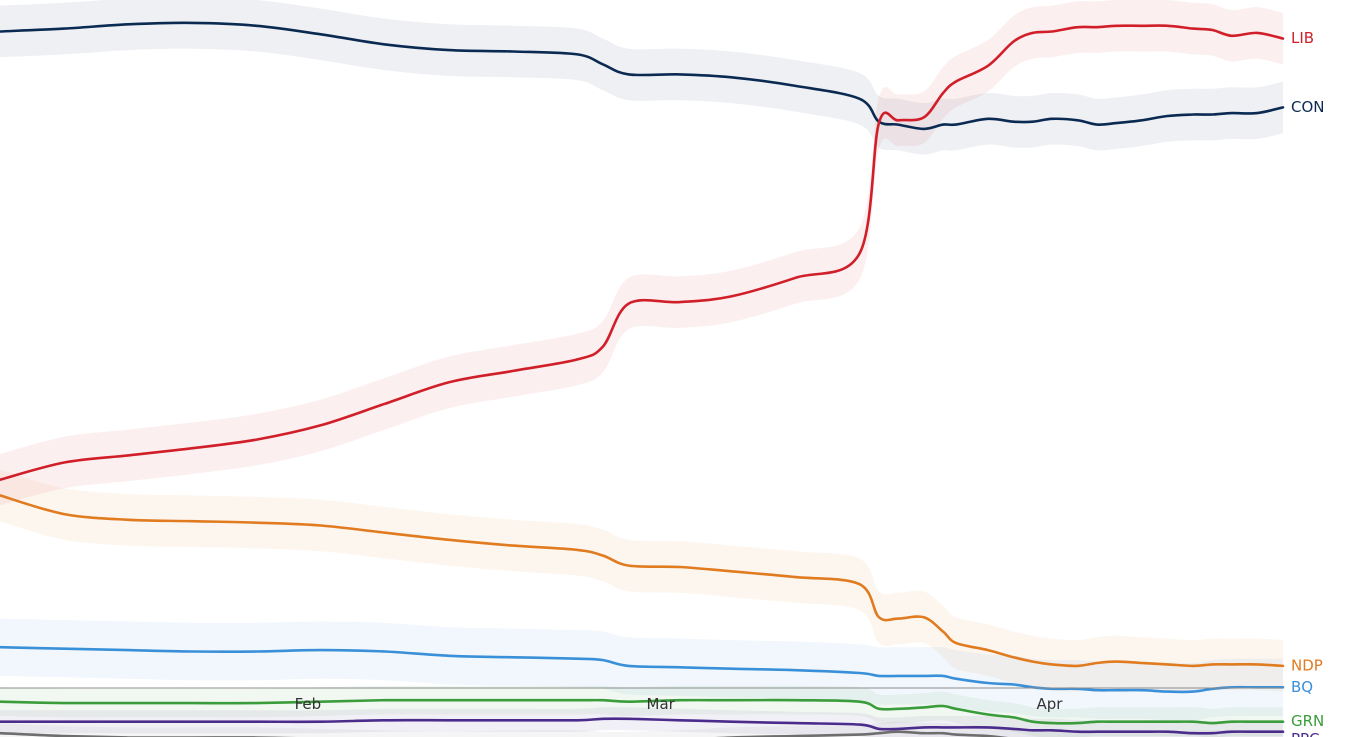 This screenshot has width=1365, height=737. I want to click on line-oth, so click(504, 733).